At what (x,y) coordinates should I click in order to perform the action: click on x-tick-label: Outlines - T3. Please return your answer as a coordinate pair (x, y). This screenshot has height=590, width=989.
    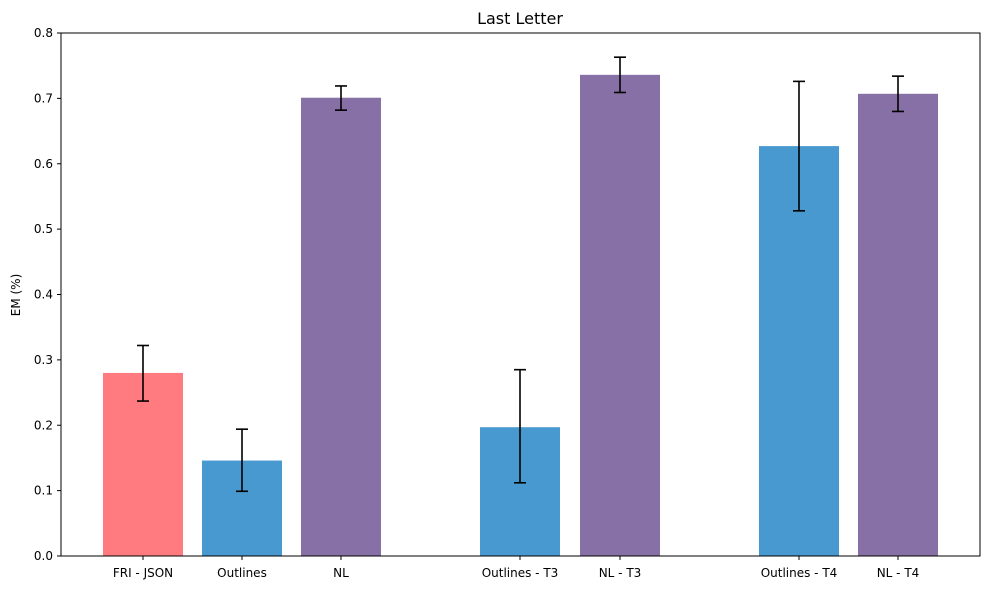
    Looking at the image, I should click on (520, 573).